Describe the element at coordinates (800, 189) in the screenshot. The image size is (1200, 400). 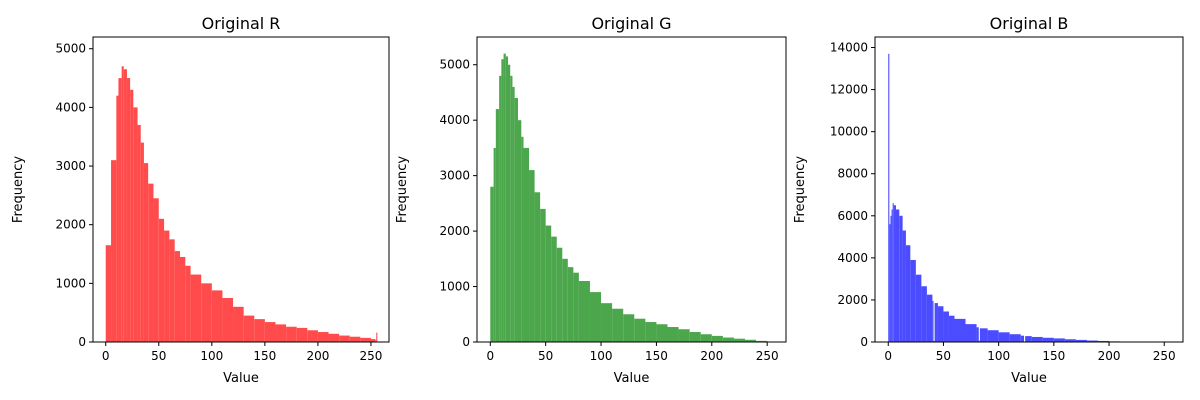
I see `y-axis-label-blue: Frequency` at that location.